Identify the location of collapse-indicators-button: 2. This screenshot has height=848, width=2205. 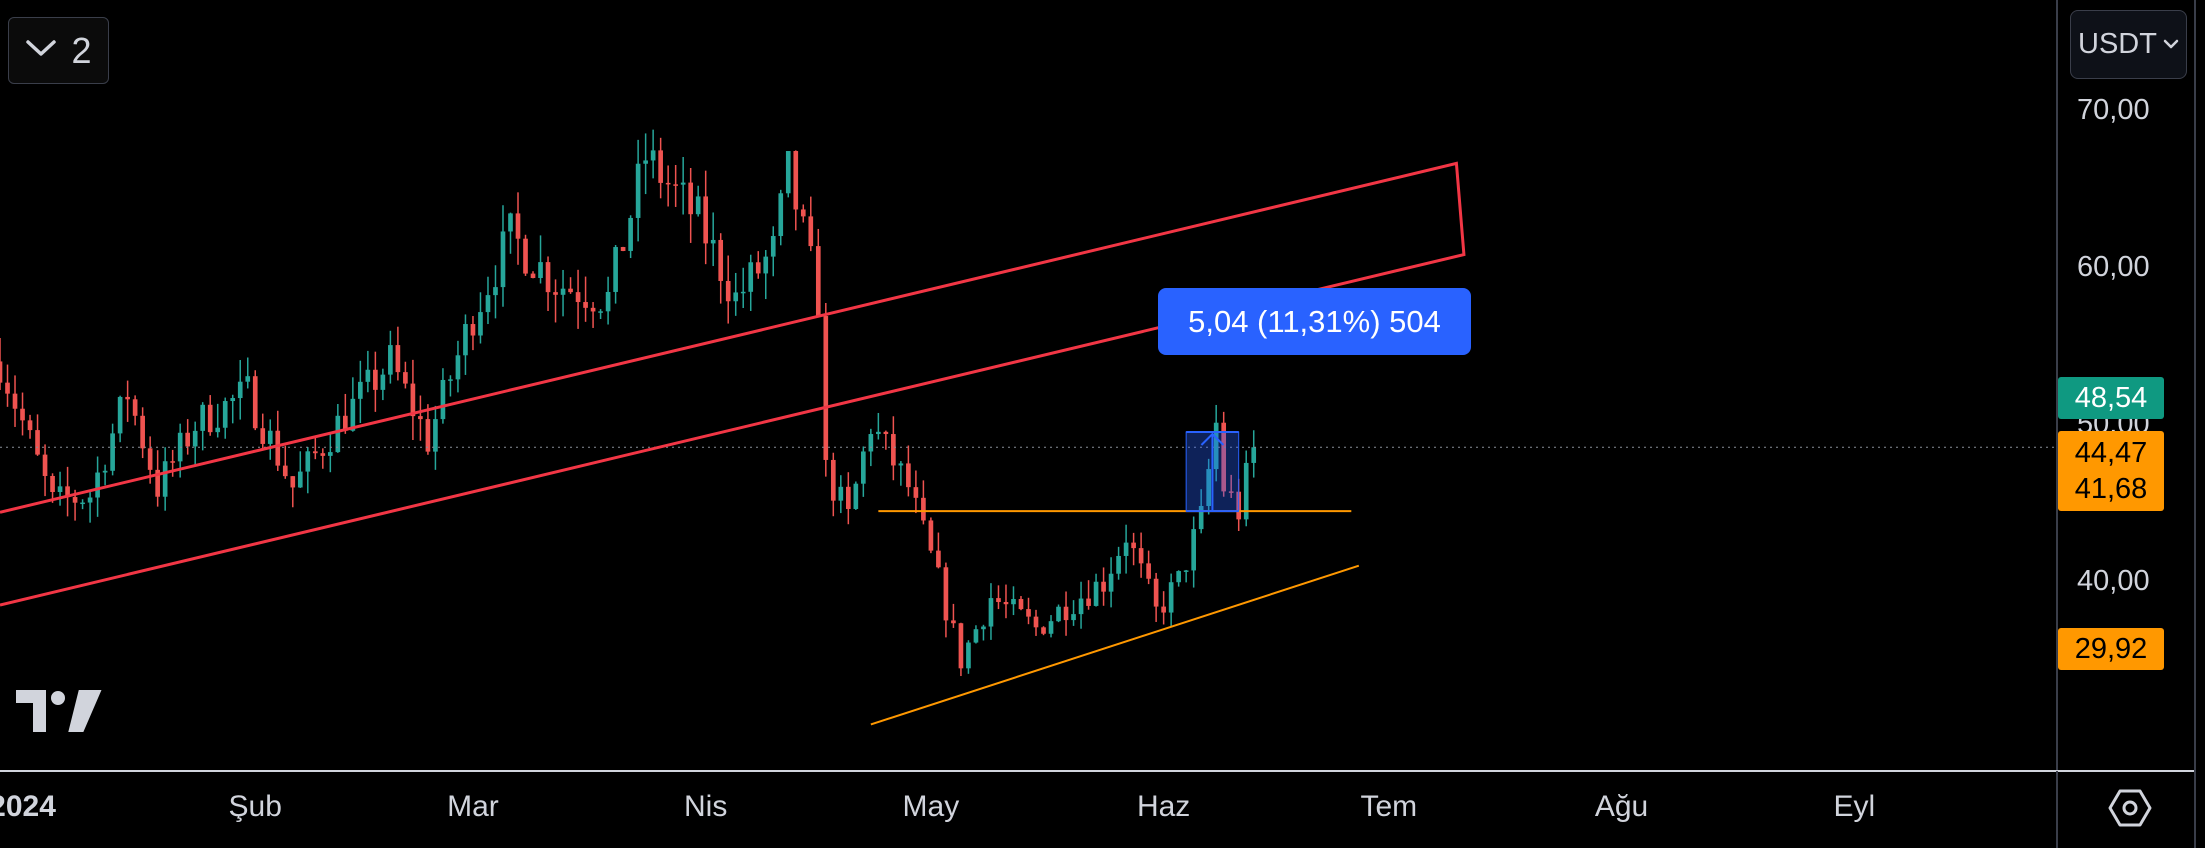
(58, 50).